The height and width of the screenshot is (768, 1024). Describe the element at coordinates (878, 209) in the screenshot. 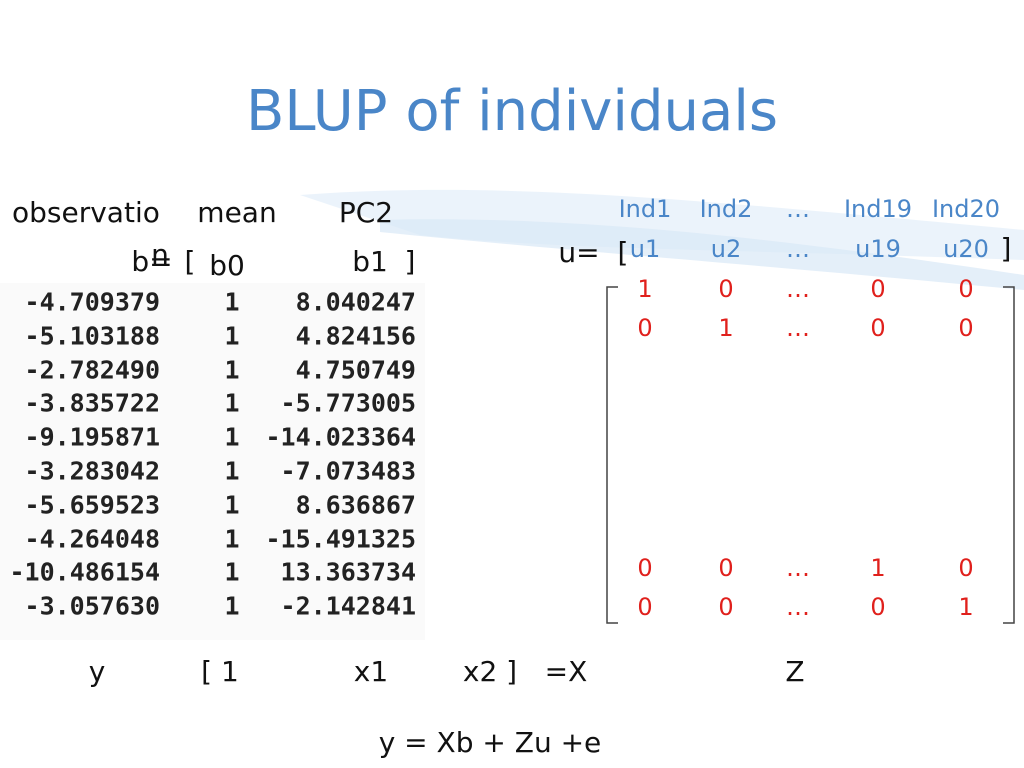

I see `individual-header: Ind19` at that location.